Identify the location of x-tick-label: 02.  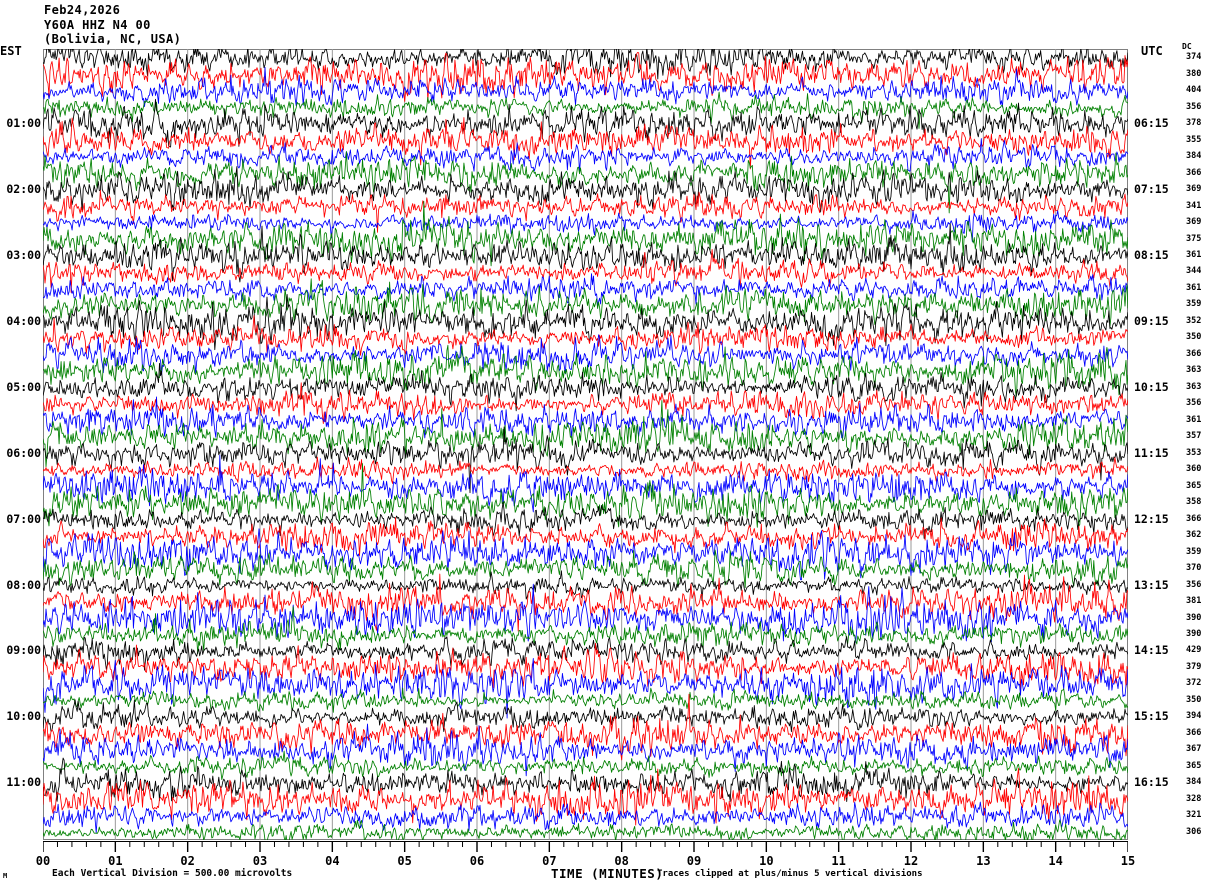
(187, 861).